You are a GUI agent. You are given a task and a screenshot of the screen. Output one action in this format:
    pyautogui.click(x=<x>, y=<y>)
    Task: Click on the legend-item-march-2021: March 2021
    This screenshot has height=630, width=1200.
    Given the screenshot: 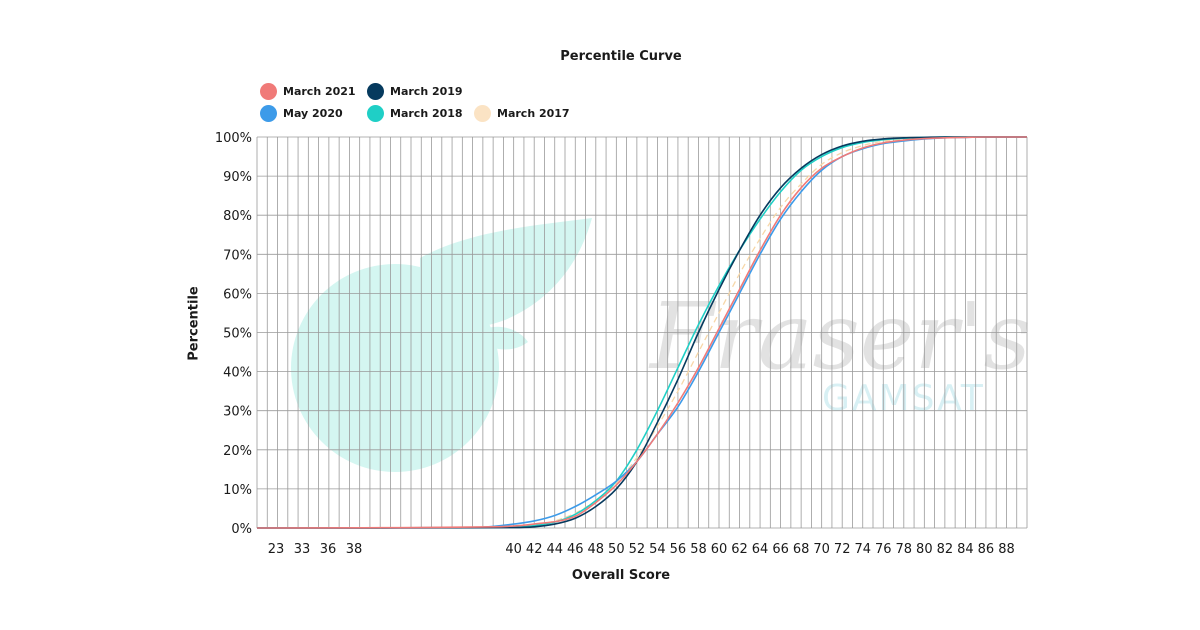 What is the action you would take?
    pyautogui.click(x=308, y=91)
    